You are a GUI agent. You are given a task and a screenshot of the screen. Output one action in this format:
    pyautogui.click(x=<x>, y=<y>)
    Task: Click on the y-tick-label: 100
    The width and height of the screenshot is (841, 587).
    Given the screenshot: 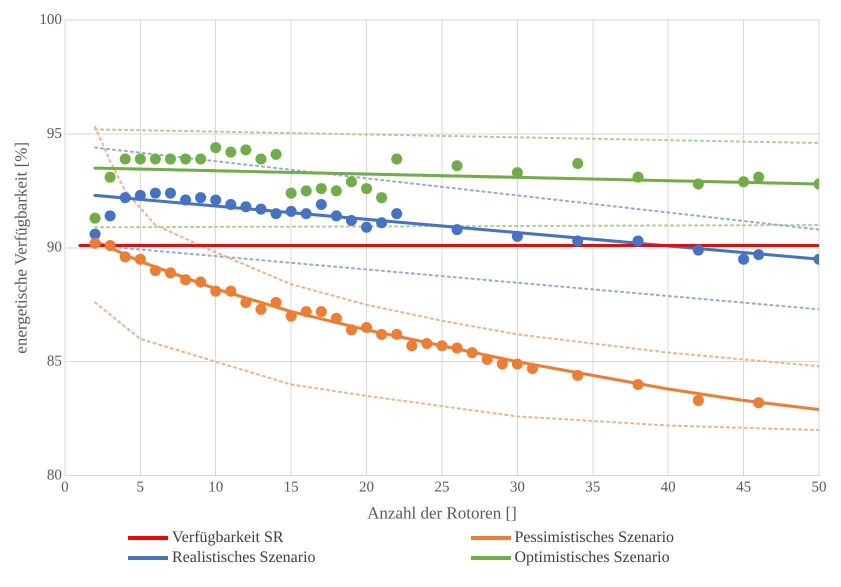 What is the action you would take?
    pyautogui.click(x=50, y=20)
    